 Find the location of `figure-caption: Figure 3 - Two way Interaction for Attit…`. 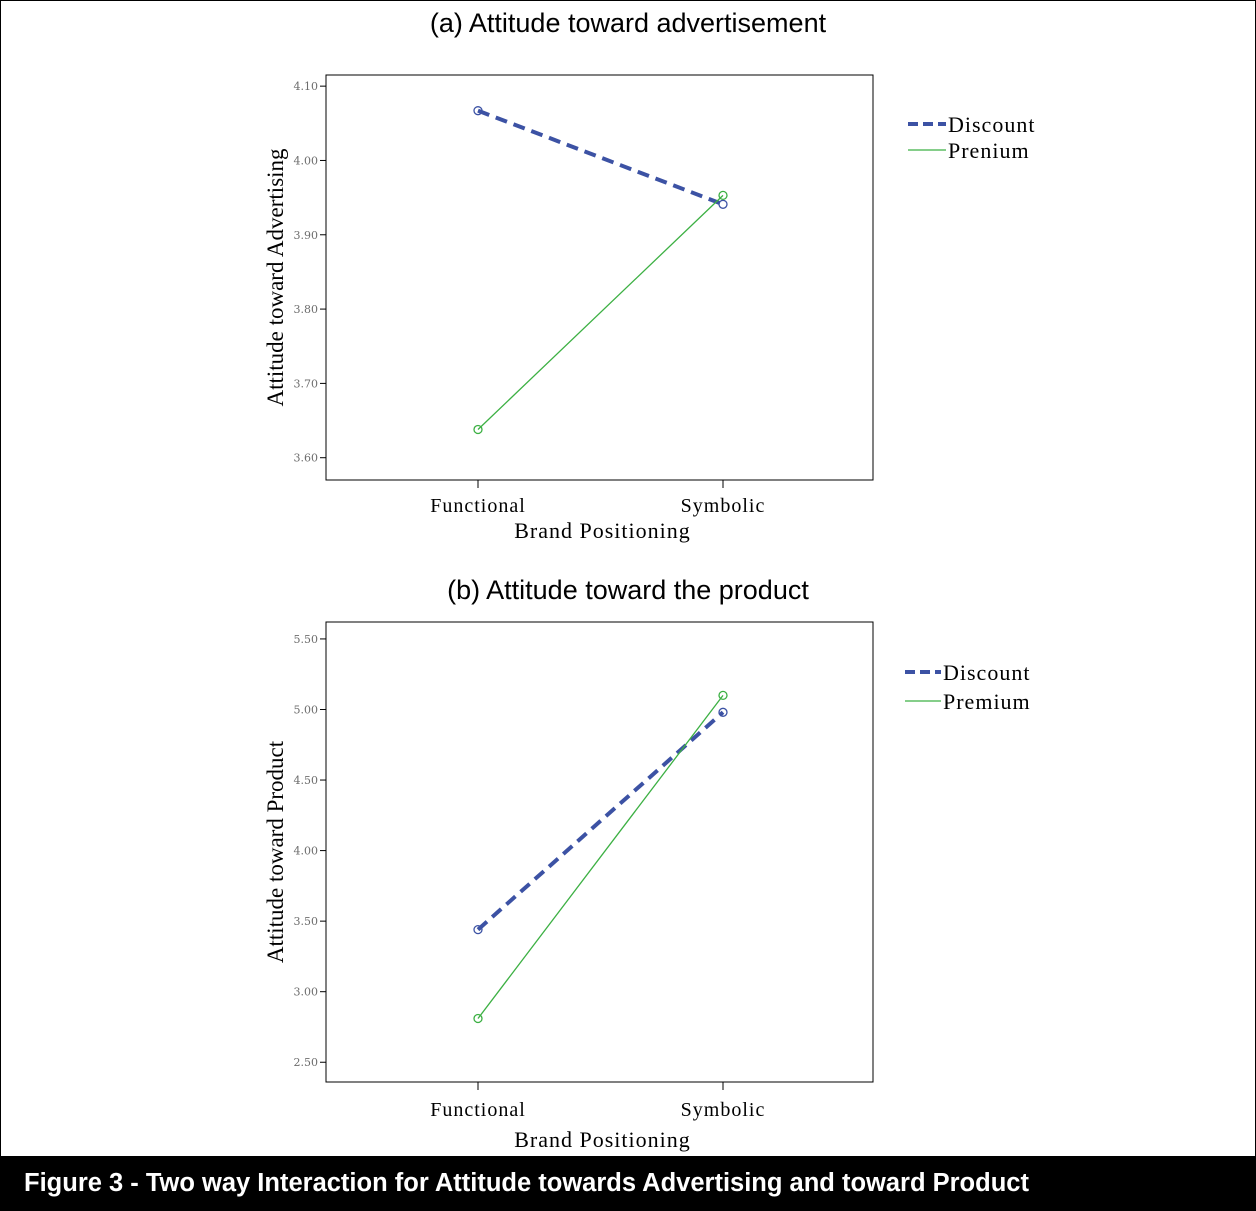

figure-caption: Figure 3 - Two way Interaction for Attit… is located at coordinates (628, 1183).